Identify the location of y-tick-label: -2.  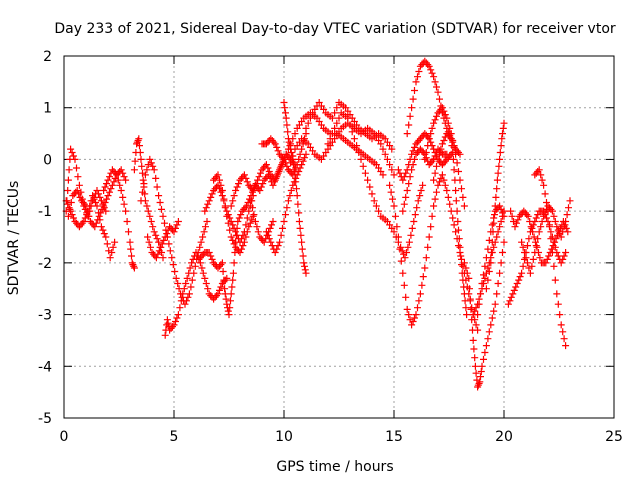
(45, 264).